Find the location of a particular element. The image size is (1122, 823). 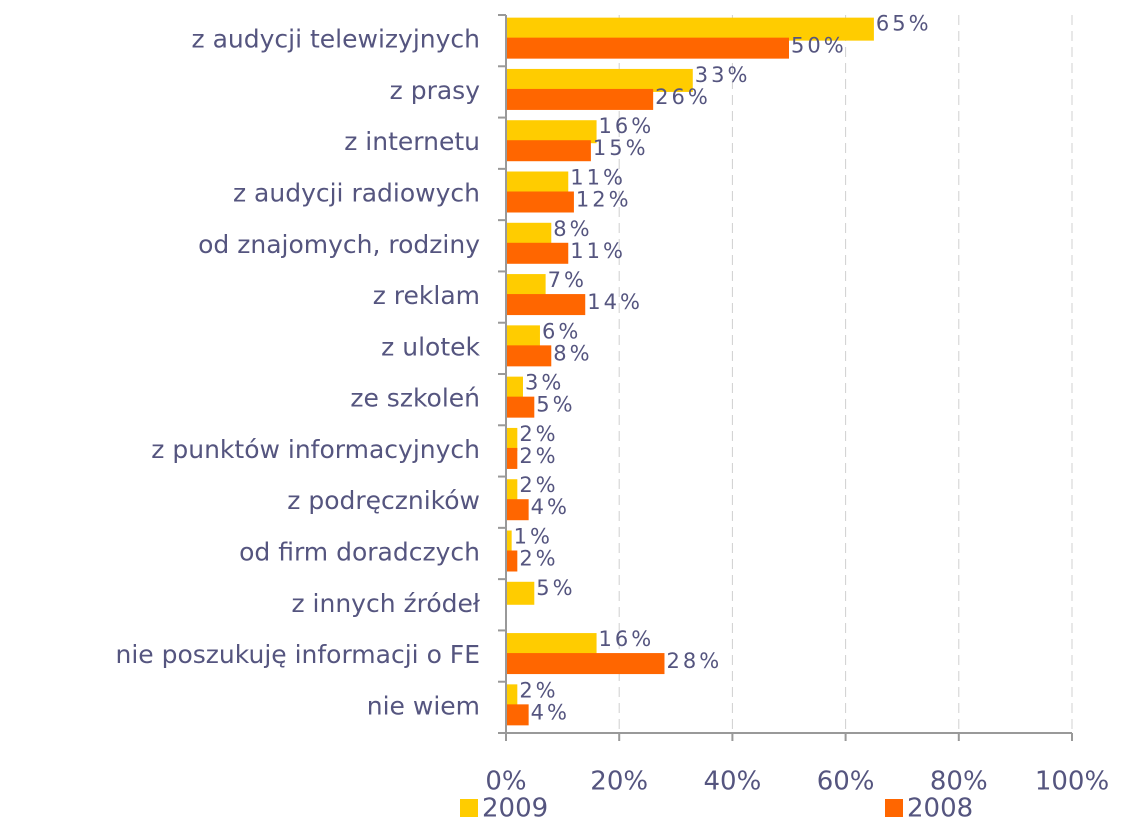

value-label: 33% is located at coordinates (723, 75).